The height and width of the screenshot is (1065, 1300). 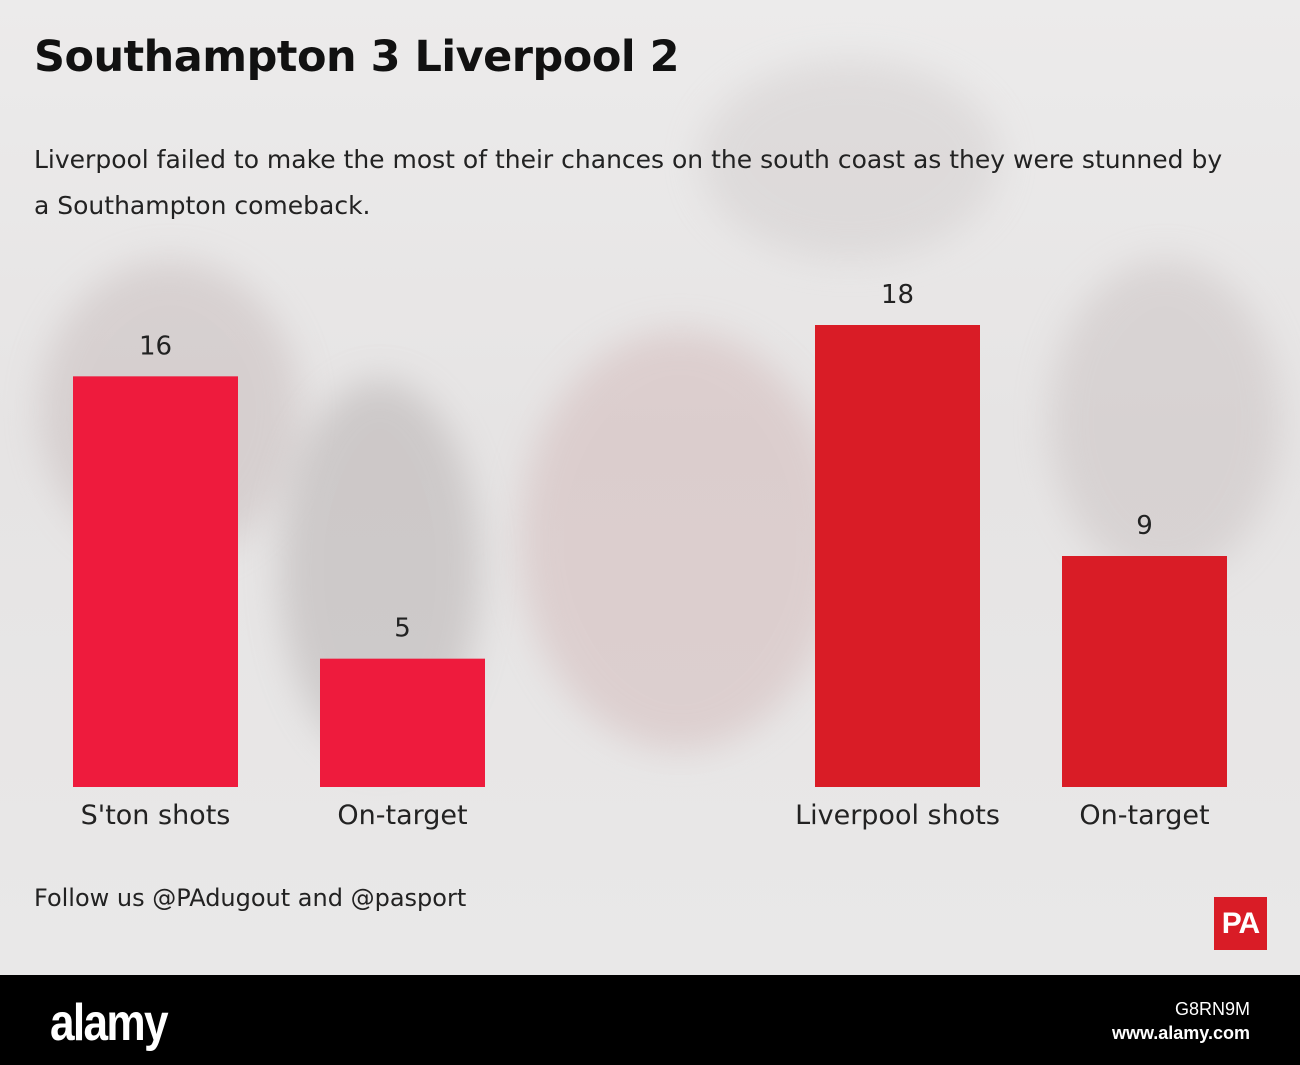 What do you see at coordinates (1240, 923) in the screenshot?
I see `pa-logo: PA` at bounding box center [1240, 923].